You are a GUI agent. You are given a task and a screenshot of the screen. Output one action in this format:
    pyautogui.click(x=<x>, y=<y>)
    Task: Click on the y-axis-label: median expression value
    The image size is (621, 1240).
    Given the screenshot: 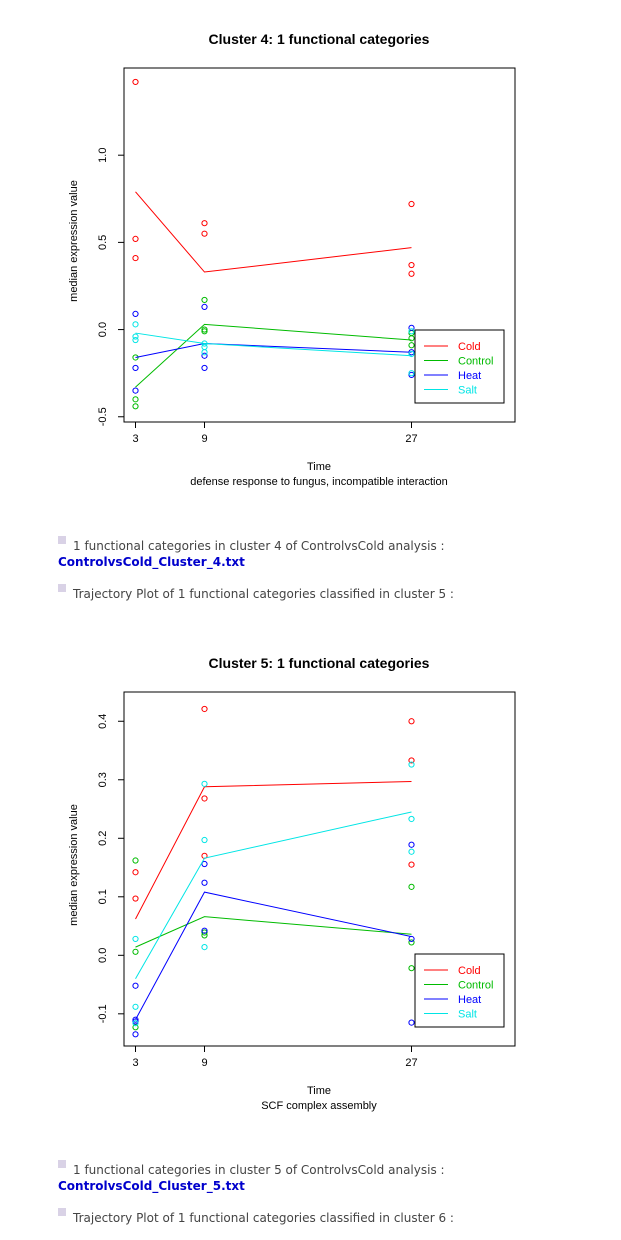 What is the action you would take?
    pyautogui.click(x=74, y=865)
    